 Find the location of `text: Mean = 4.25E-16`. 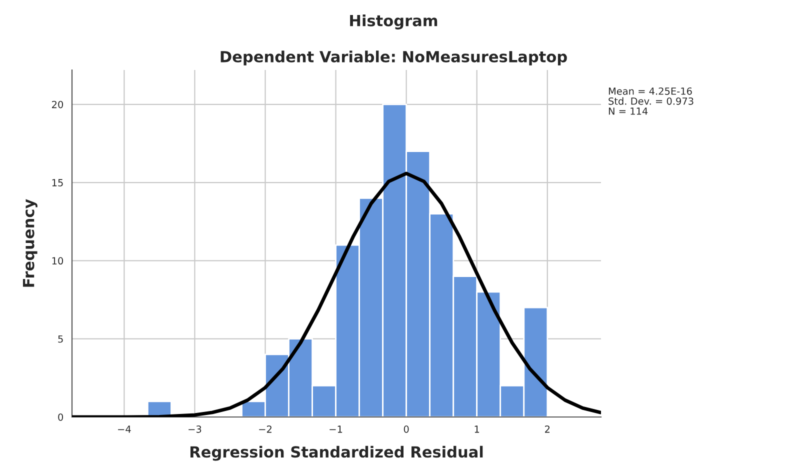

text: Mean = 4.25E-16 is located at coordinates (650, 91).